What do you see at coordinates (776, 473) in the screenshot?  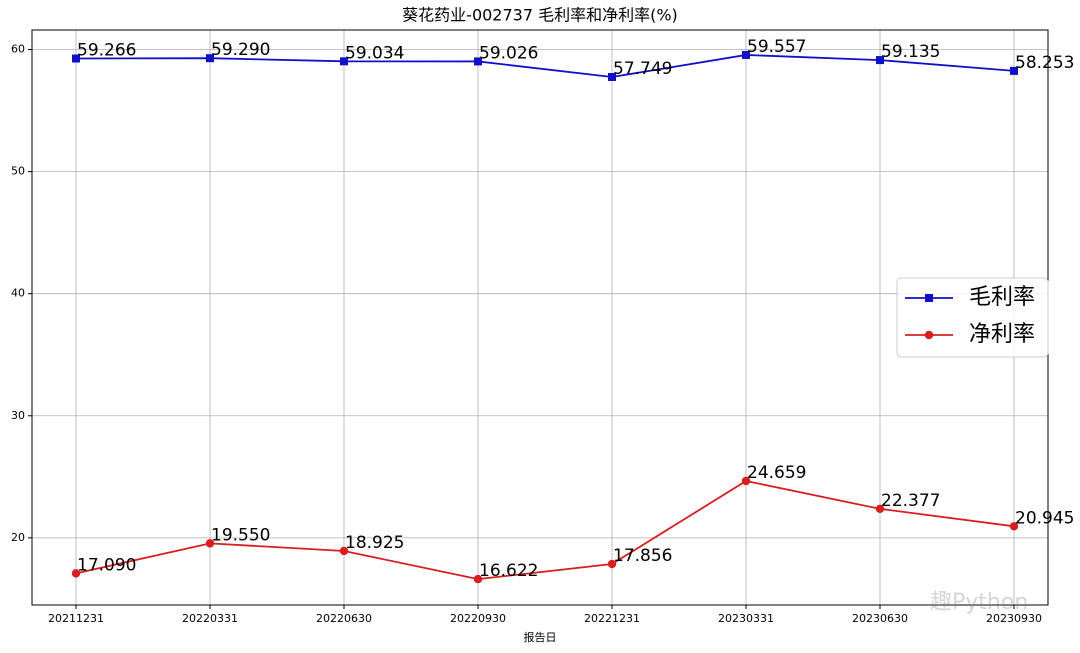 I see `data-label: 24.659` at bounding box center [776, 473].